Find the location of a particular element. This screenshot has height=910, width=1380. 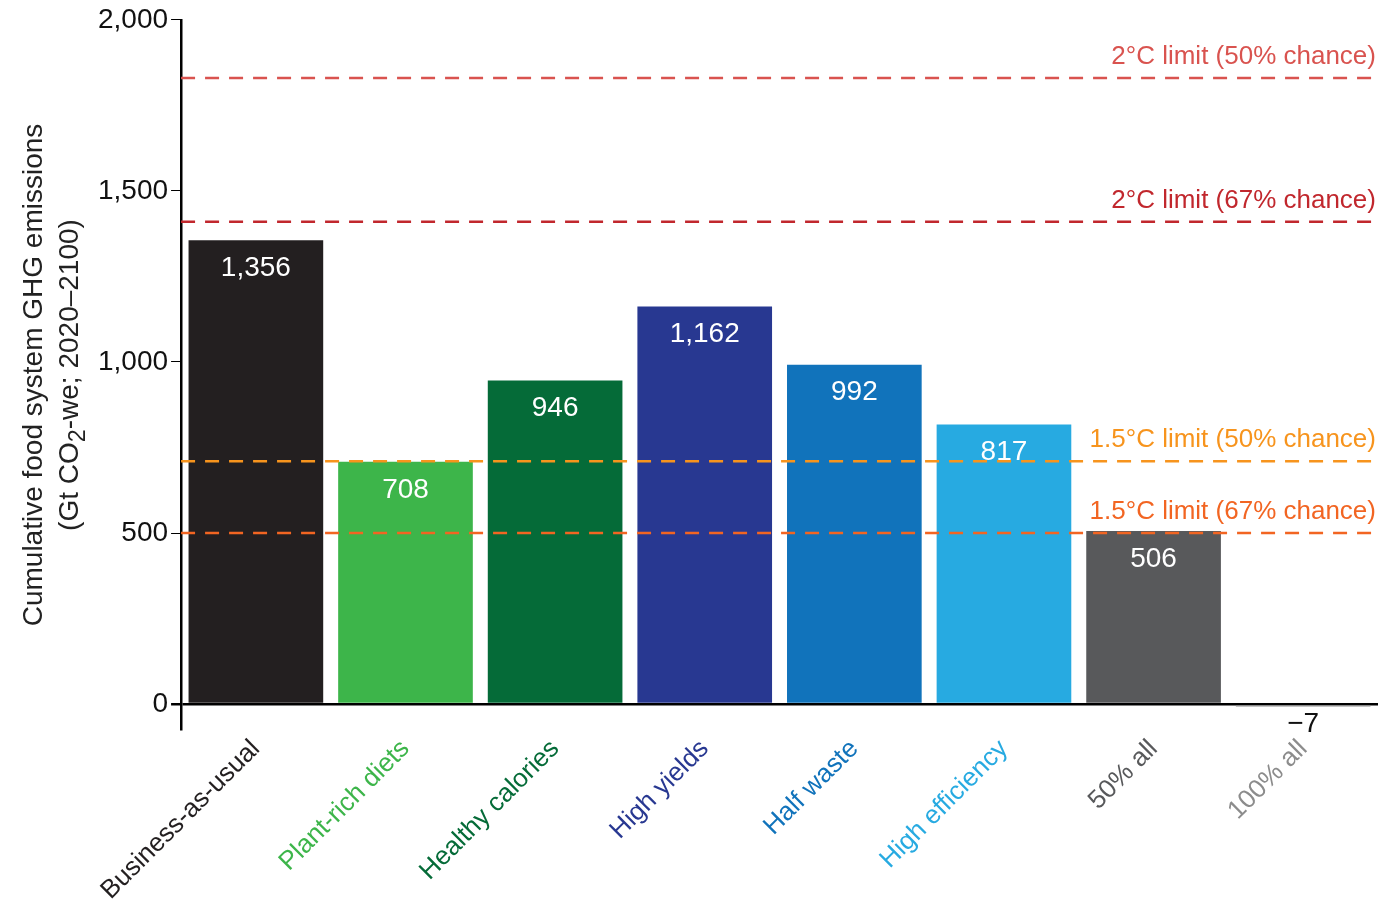

y-tick-label: 1,500 is located at coordinates (133, 189).